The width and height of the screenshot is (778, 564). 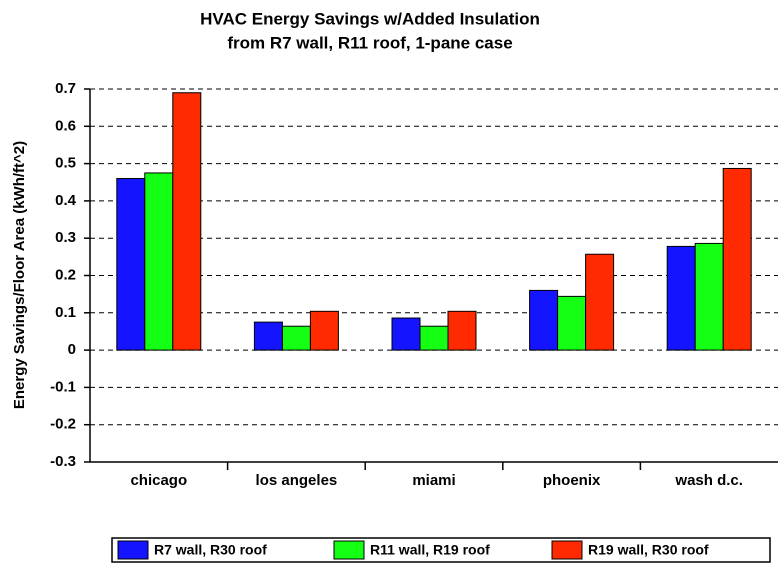 What do you see at coordinates (430, 550) in the screenshot?
I see `legend-label: R11 wall, R19 roof` at bounding box center [430, 550].